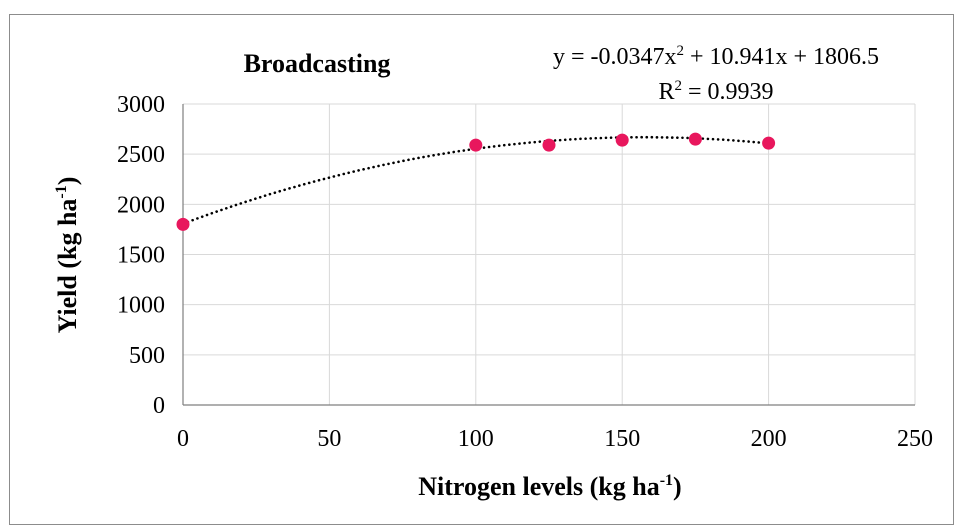 The image size is (958, 529). I want to click on x-tick-label: 200, so click(769, 439).